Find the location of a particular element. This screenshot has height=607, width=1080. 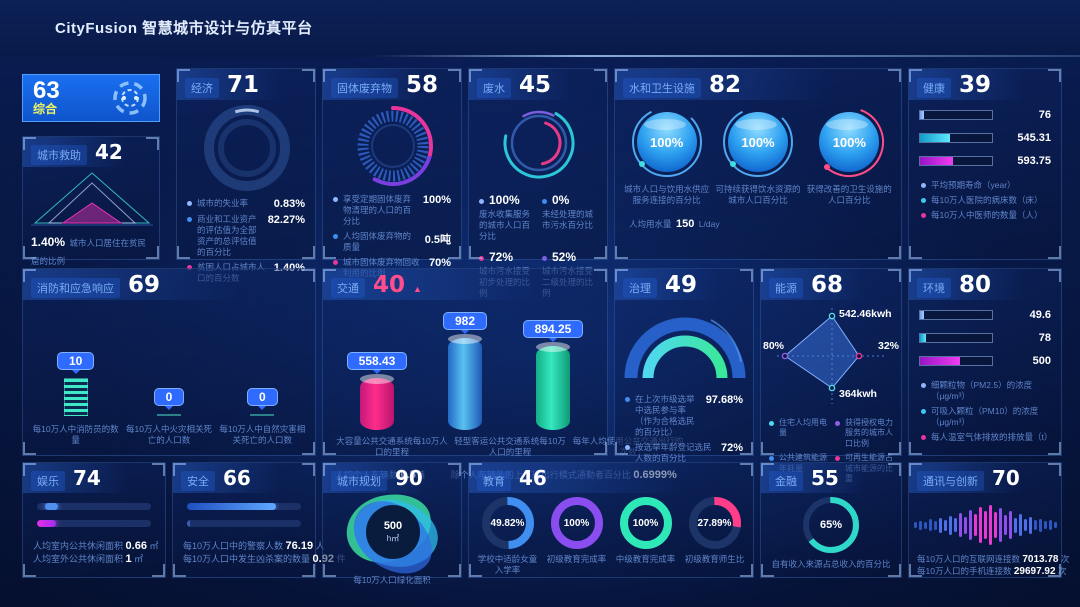

panel-title: 水和卫生设施 is located at coordinates (662, 88).